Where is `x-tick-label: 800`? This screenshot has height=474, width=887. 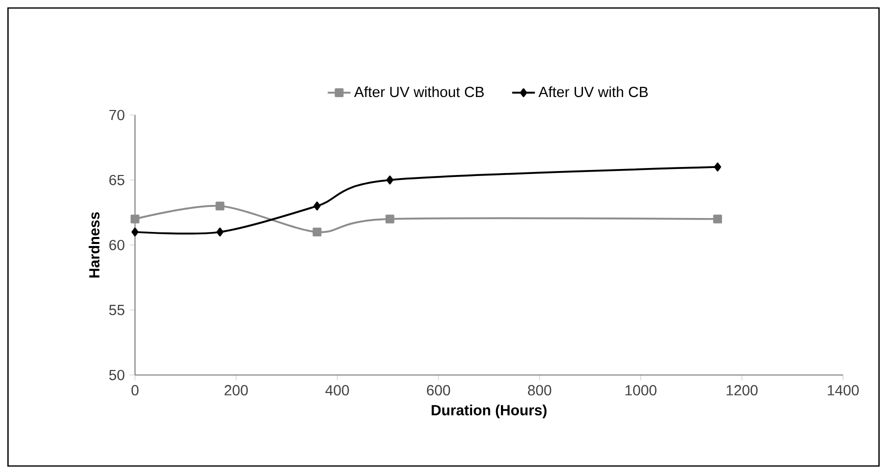 x-tick-label: 800 is located at coordinates (540, 390).